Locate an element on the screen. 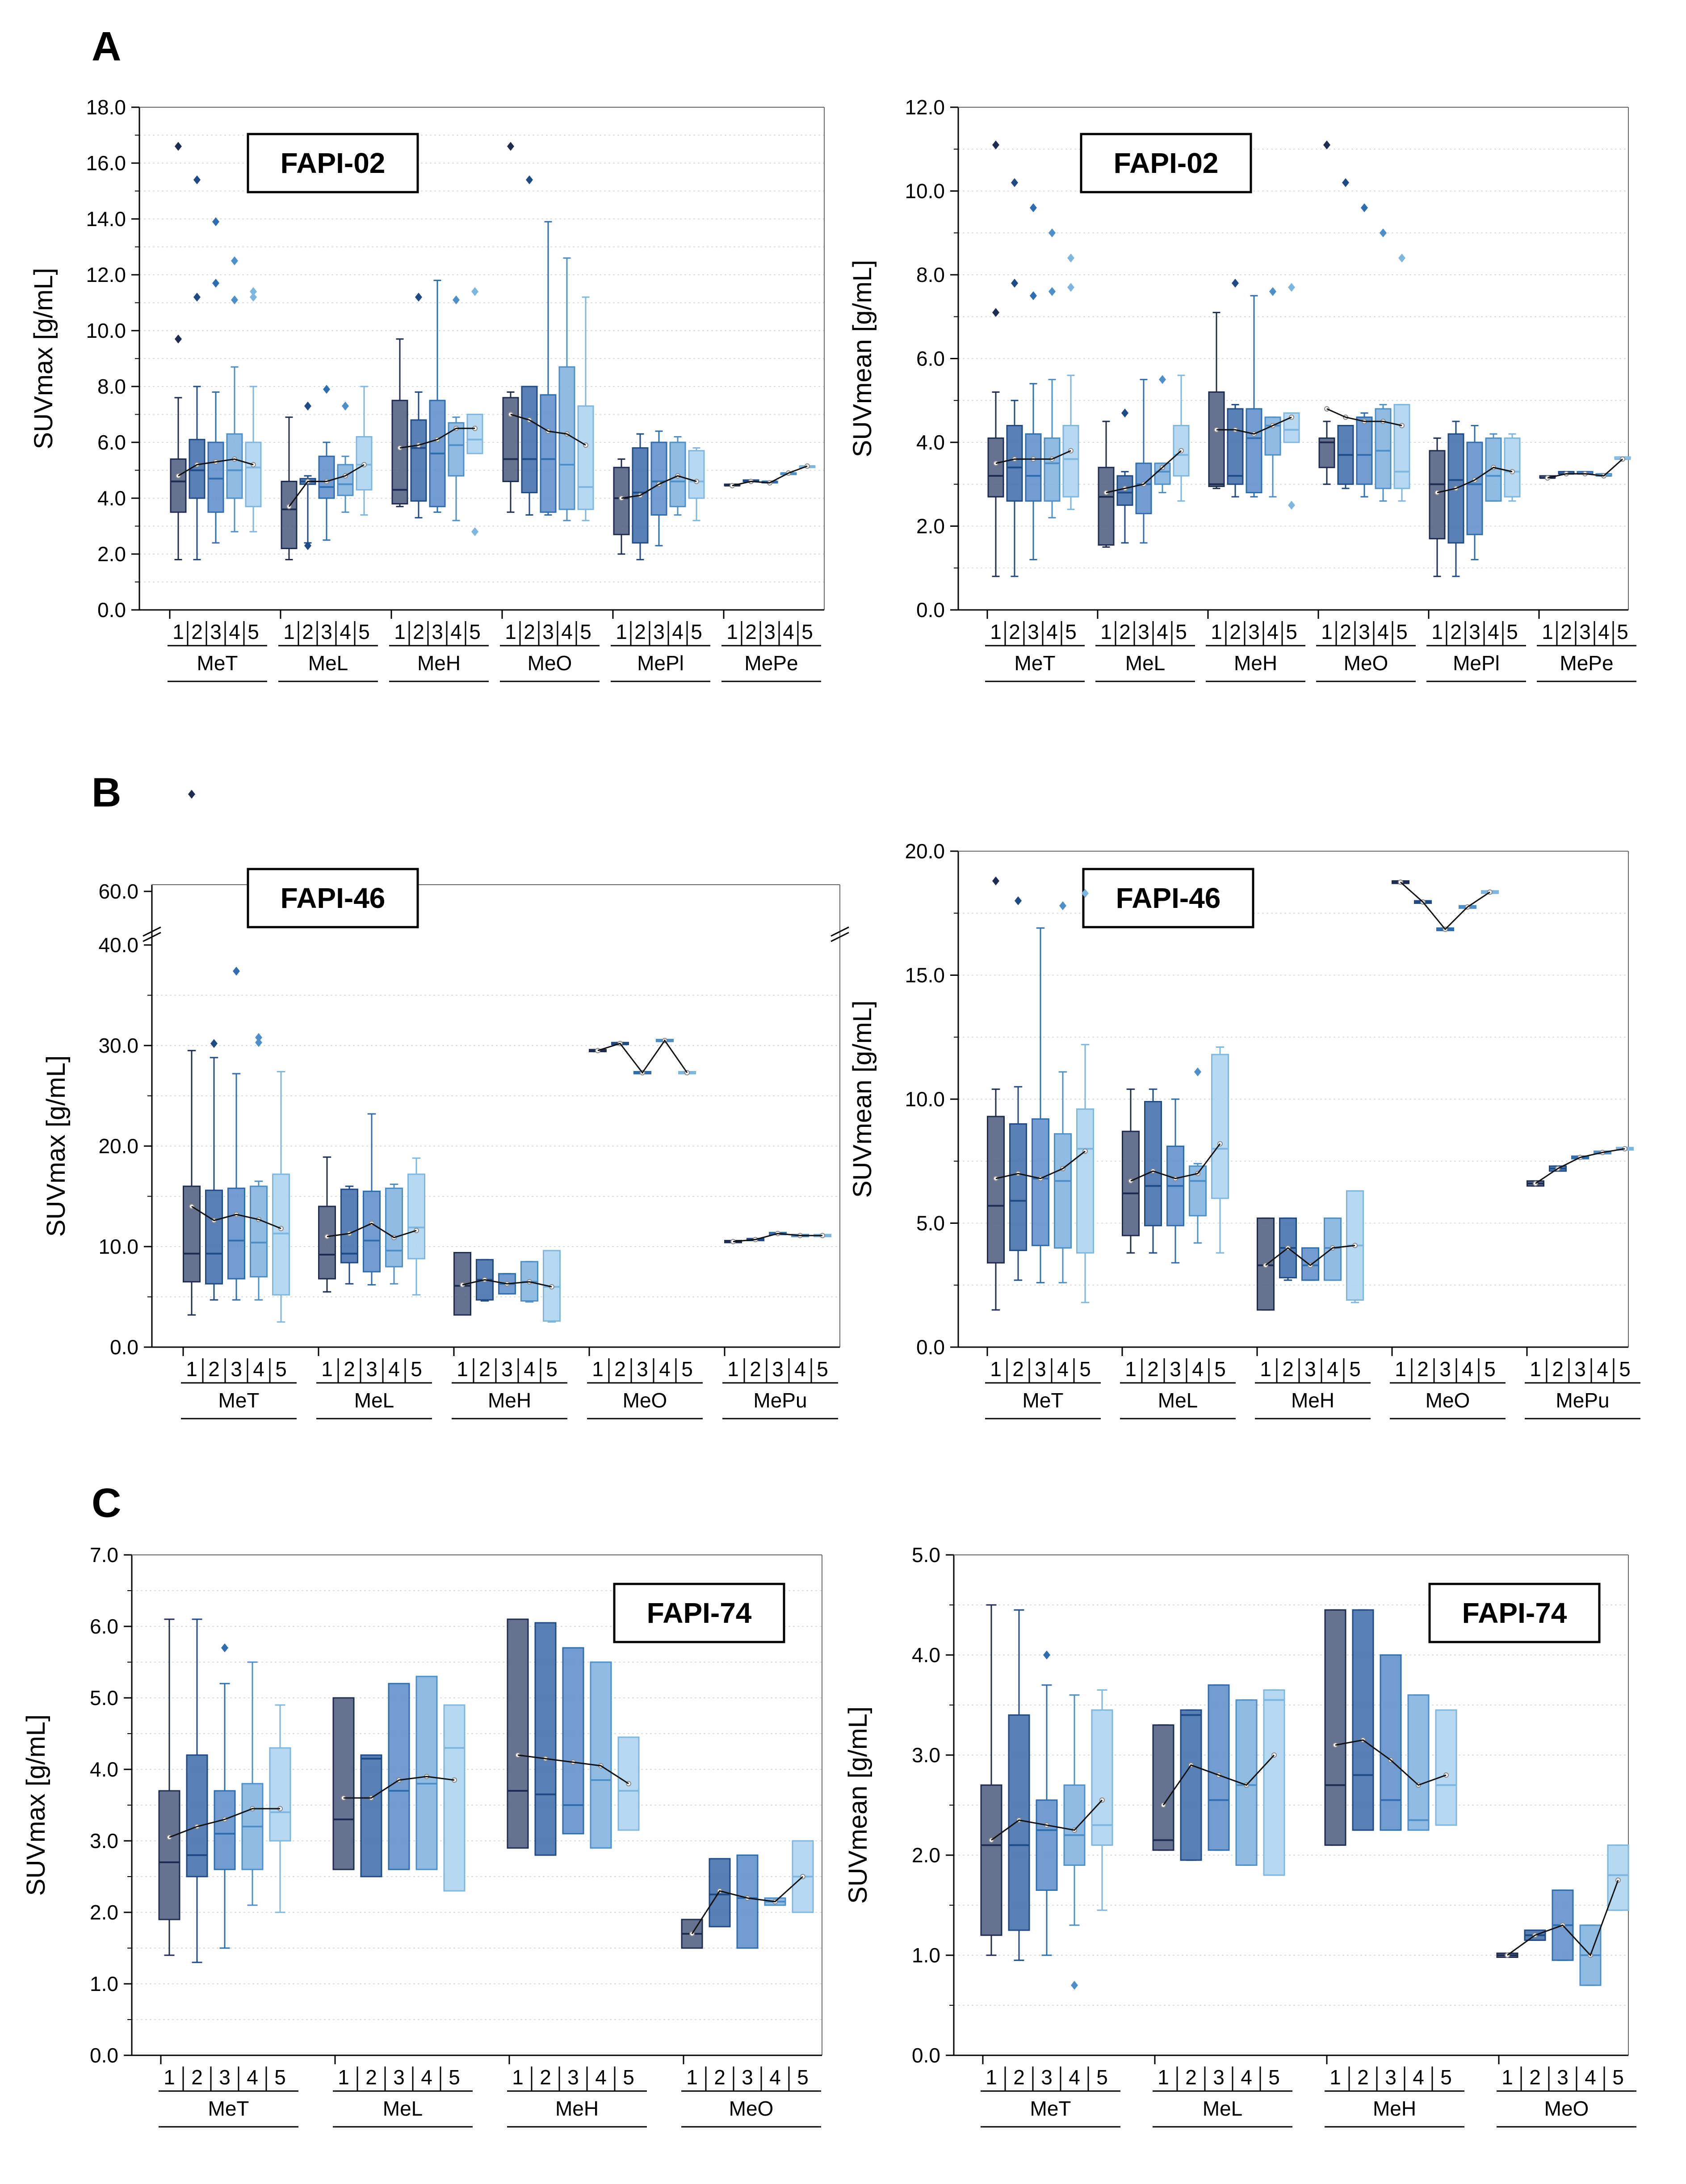 This screenshot has width=1686, height=2184. x-group-label: MeO is located at coordinates (1448, 1400).